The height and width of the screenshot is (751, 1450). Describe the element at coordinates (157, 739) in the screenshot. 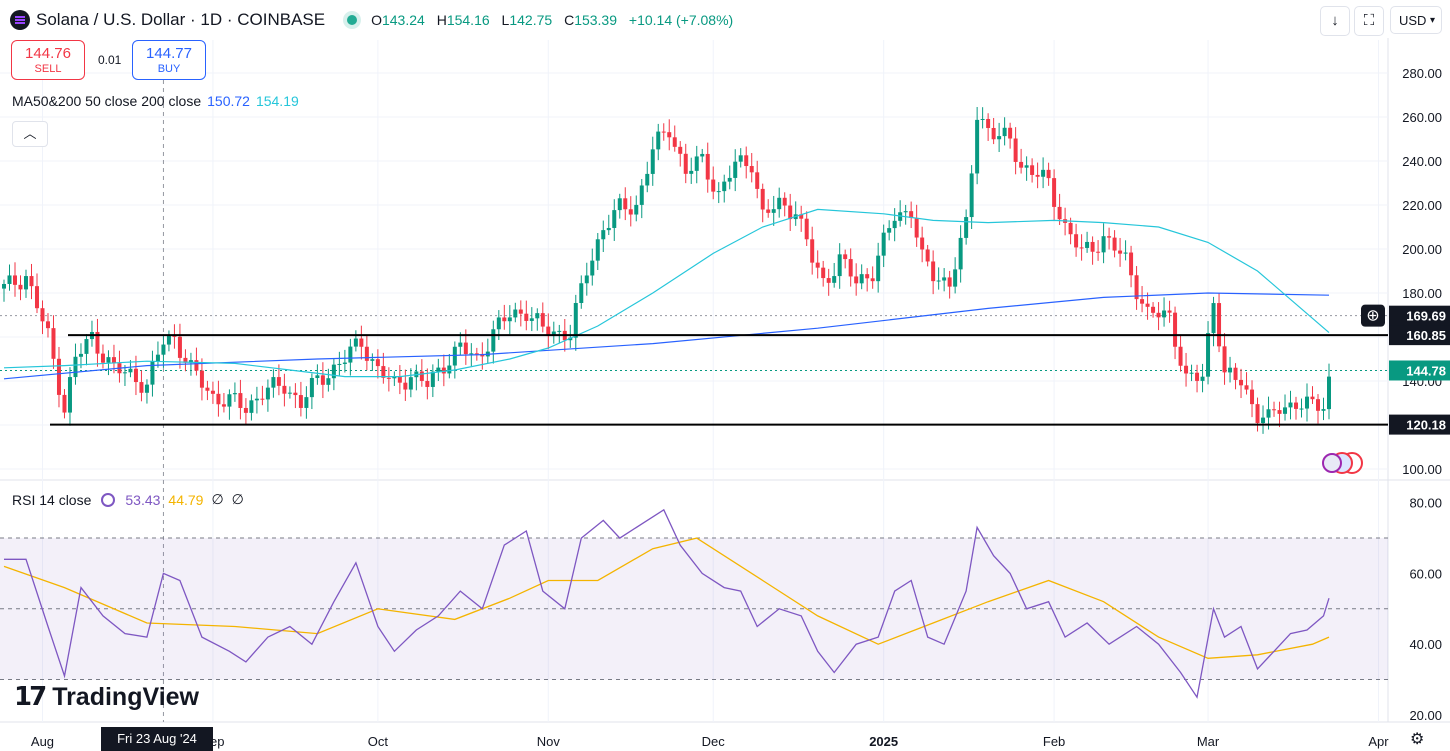

I see `crosshair-date-label: Fri 23 Aug '24` at that location.